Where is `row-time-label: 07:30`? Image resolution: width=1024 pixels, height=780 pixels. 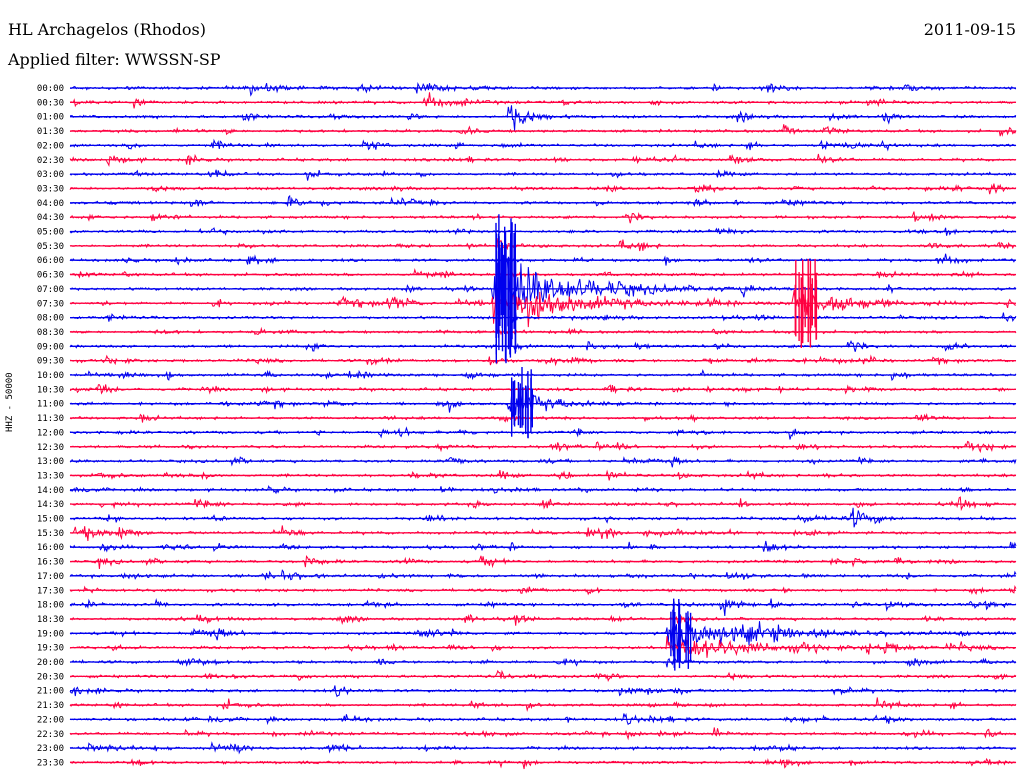
row-time-label: 07:30 is located at coordinates (50, 304).